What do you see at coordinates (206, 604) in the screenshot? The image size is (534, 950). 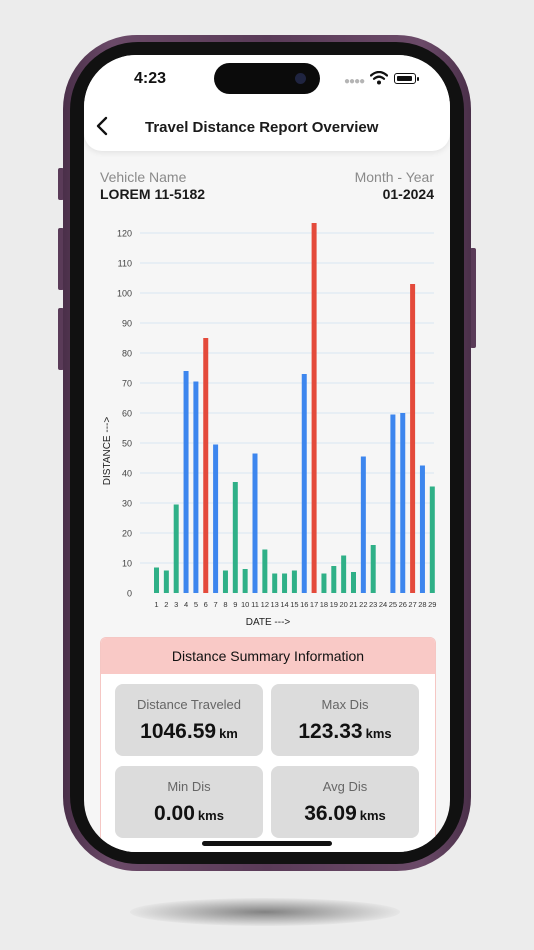 I see `x-tick-label: 6` at bounding box center [206, 604].